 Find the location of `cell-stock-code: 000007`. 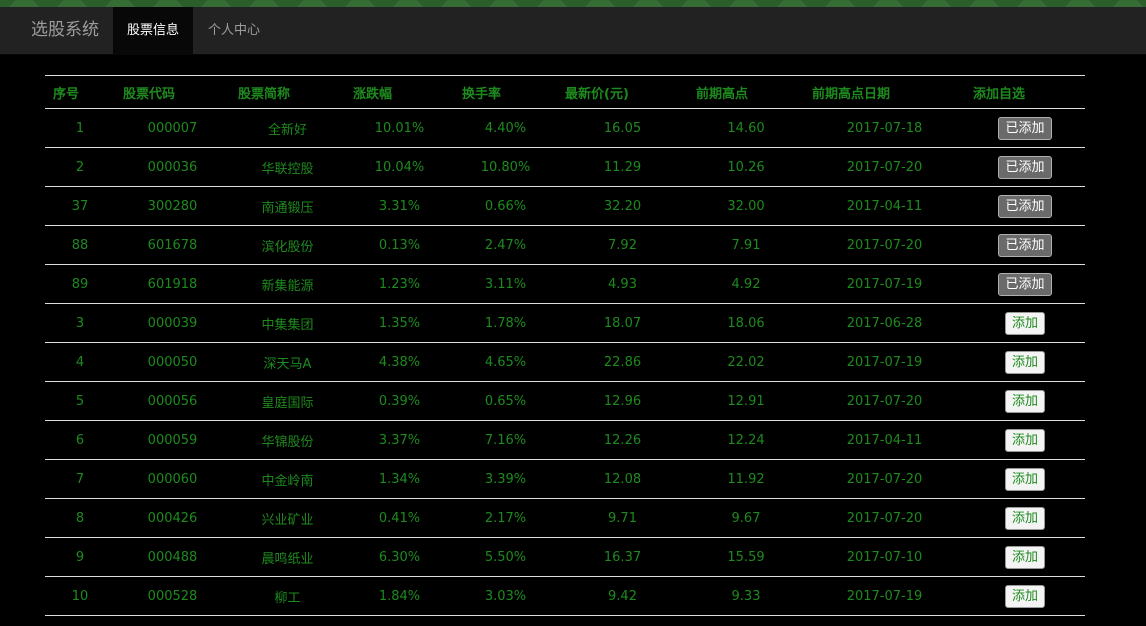

cell-stock-code: 000007 is located at coordinates (172, 128).